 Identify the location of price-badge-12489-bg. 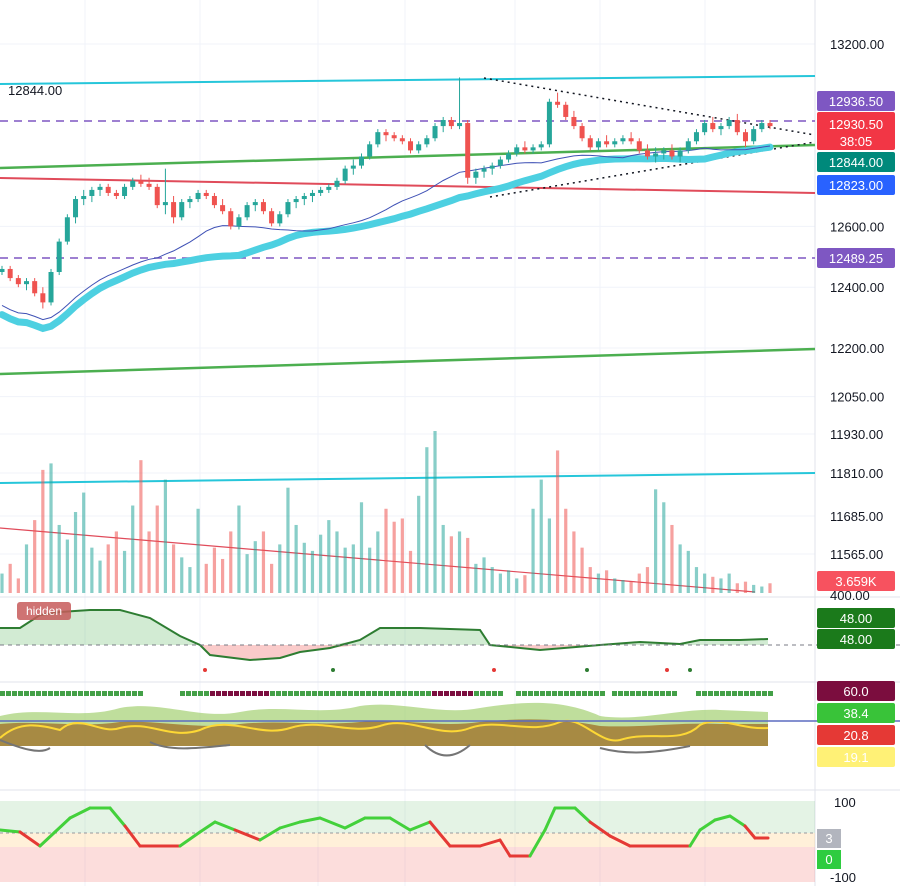
(856, 258).